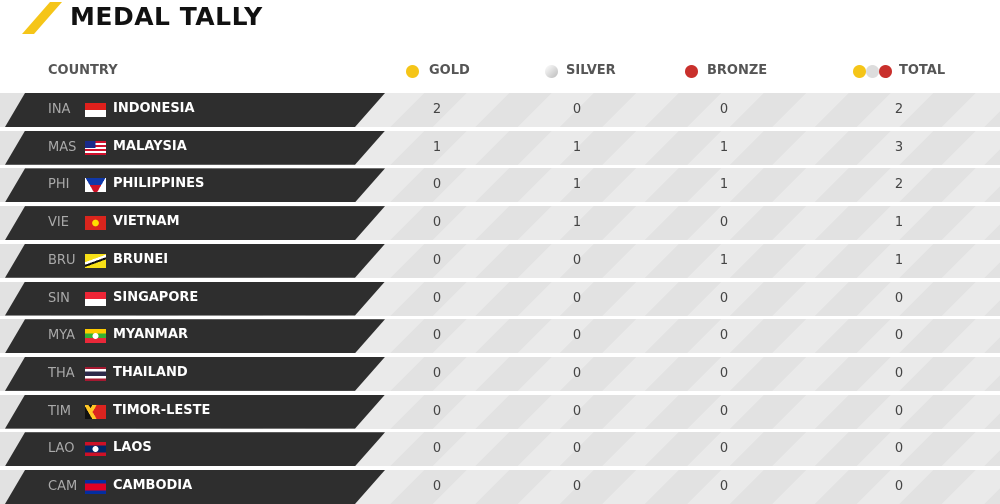  Describe the element at coordinates (146, 222) in the screenshot. I see `country-name: VIETNAM` at that location.